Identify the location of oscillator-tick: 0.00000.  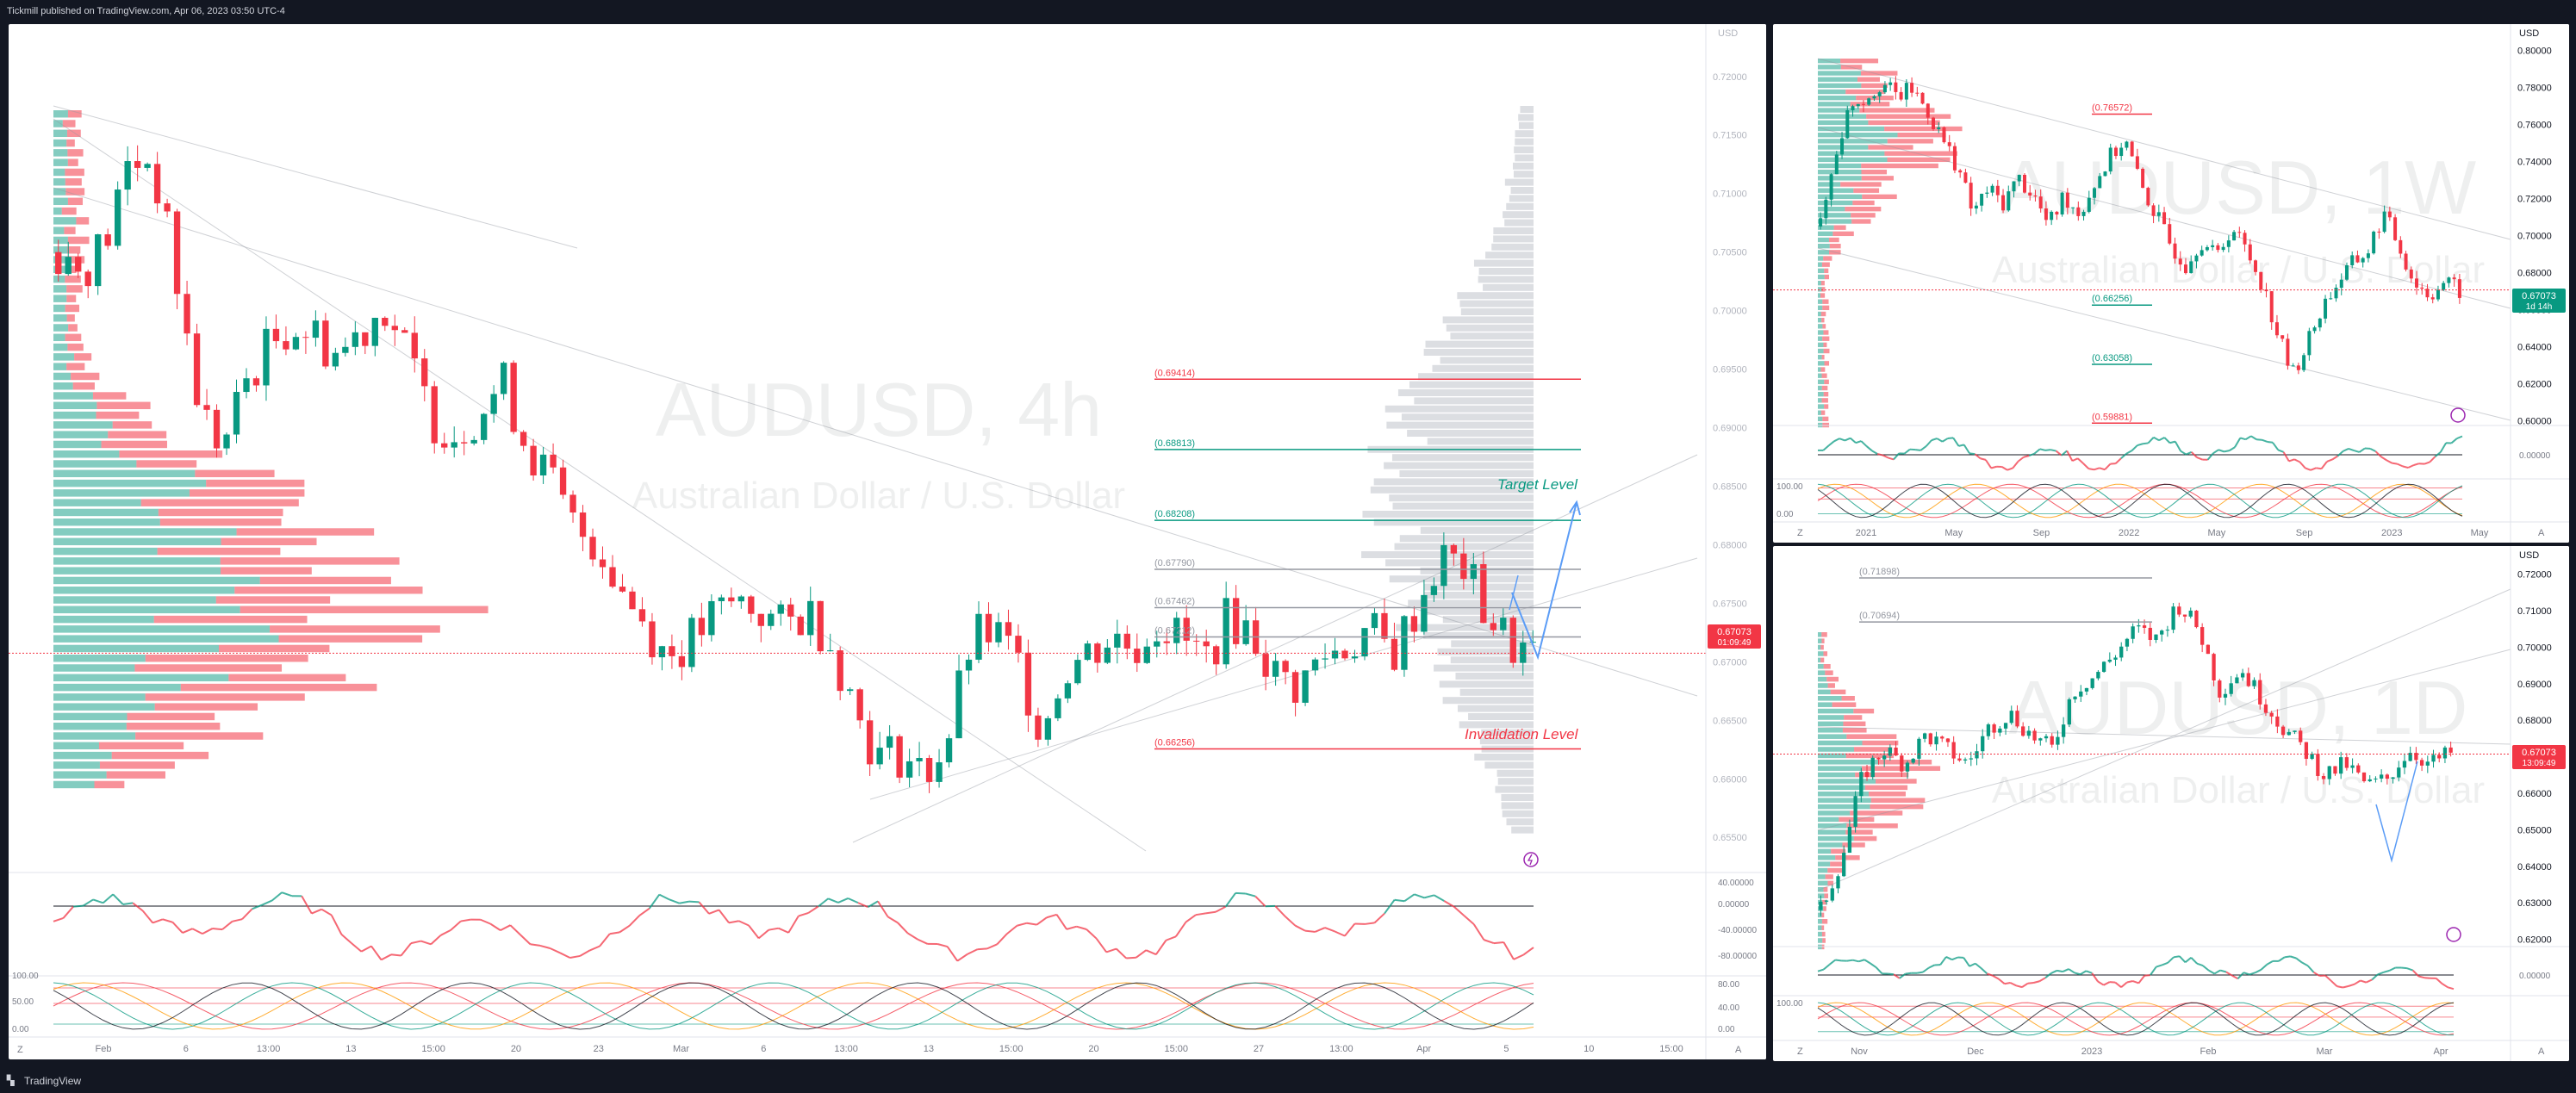
(2535, 976).